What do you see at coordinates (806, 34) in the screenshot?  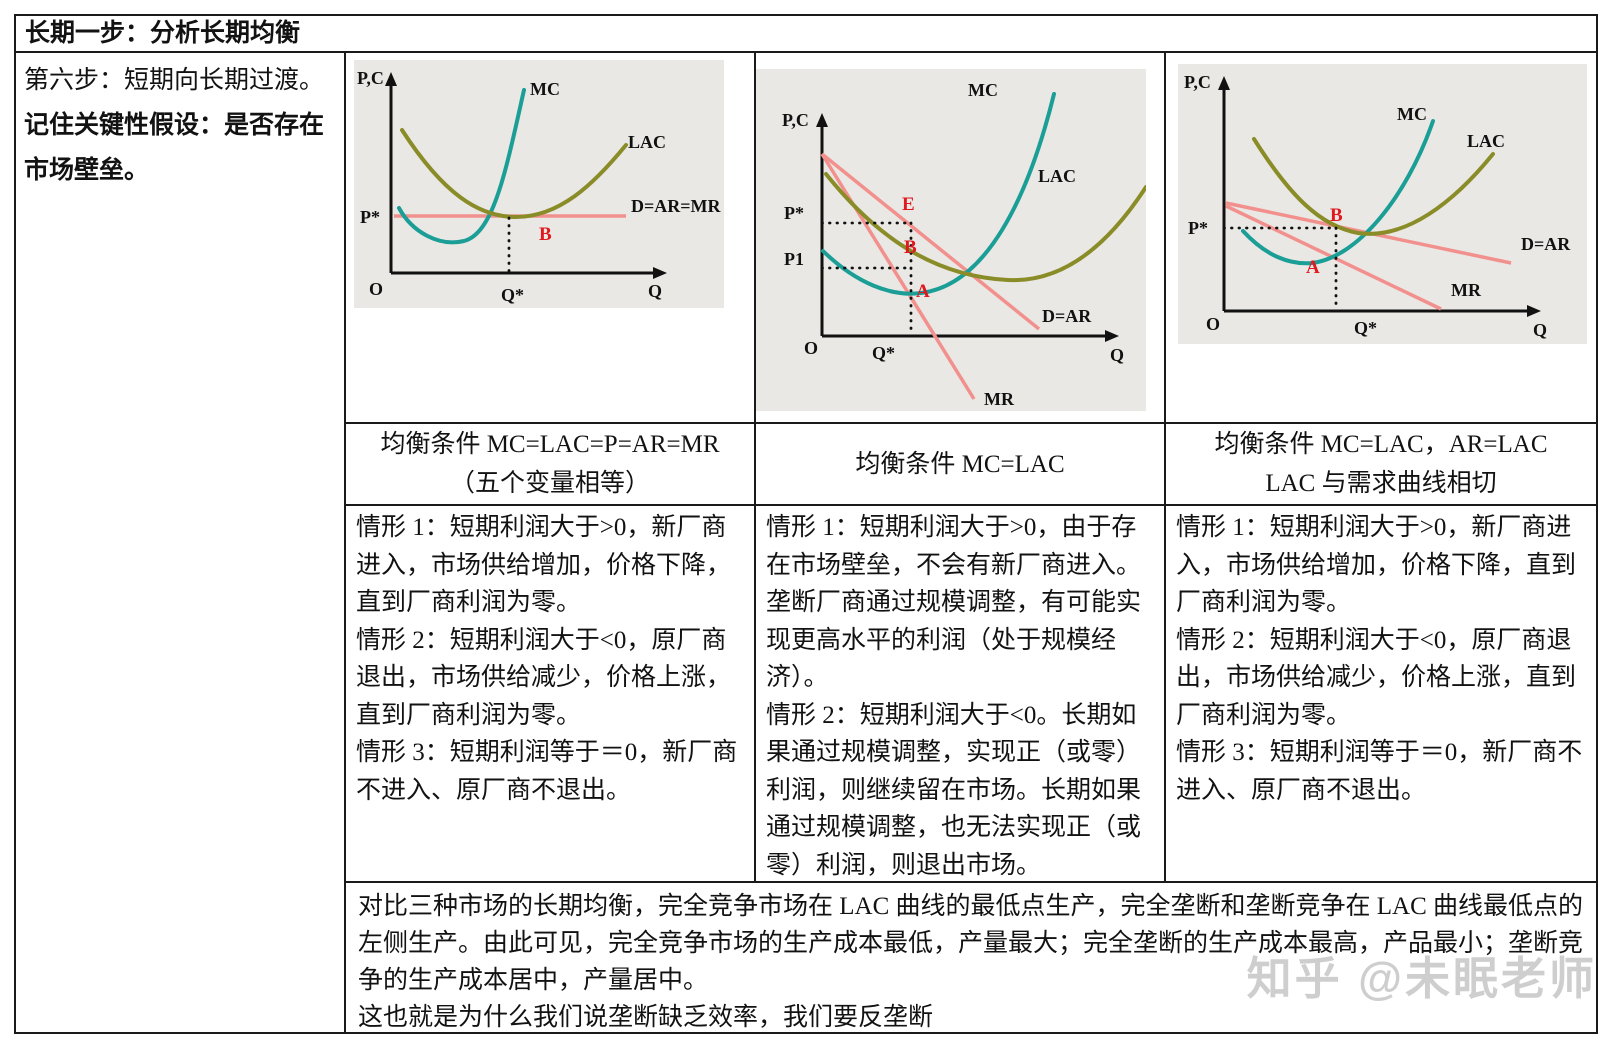 I see `table-header-row: 长期一步：分析长期均衡` at bounding box center [806, 34].